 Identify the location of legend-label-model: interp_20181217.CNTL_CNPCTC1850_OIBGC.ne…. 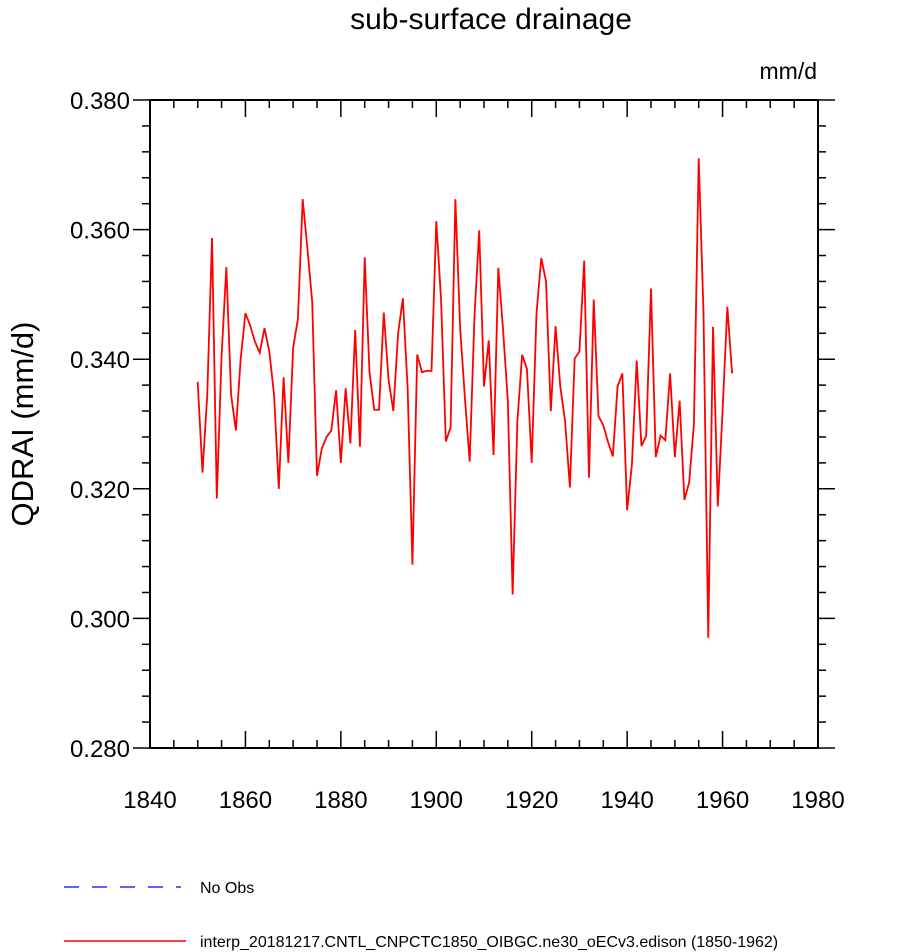
(489, 942).